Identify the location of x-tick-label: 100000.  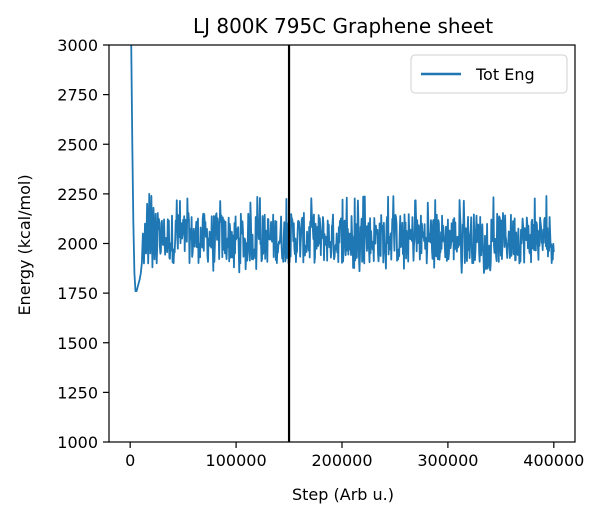
(236, 460).